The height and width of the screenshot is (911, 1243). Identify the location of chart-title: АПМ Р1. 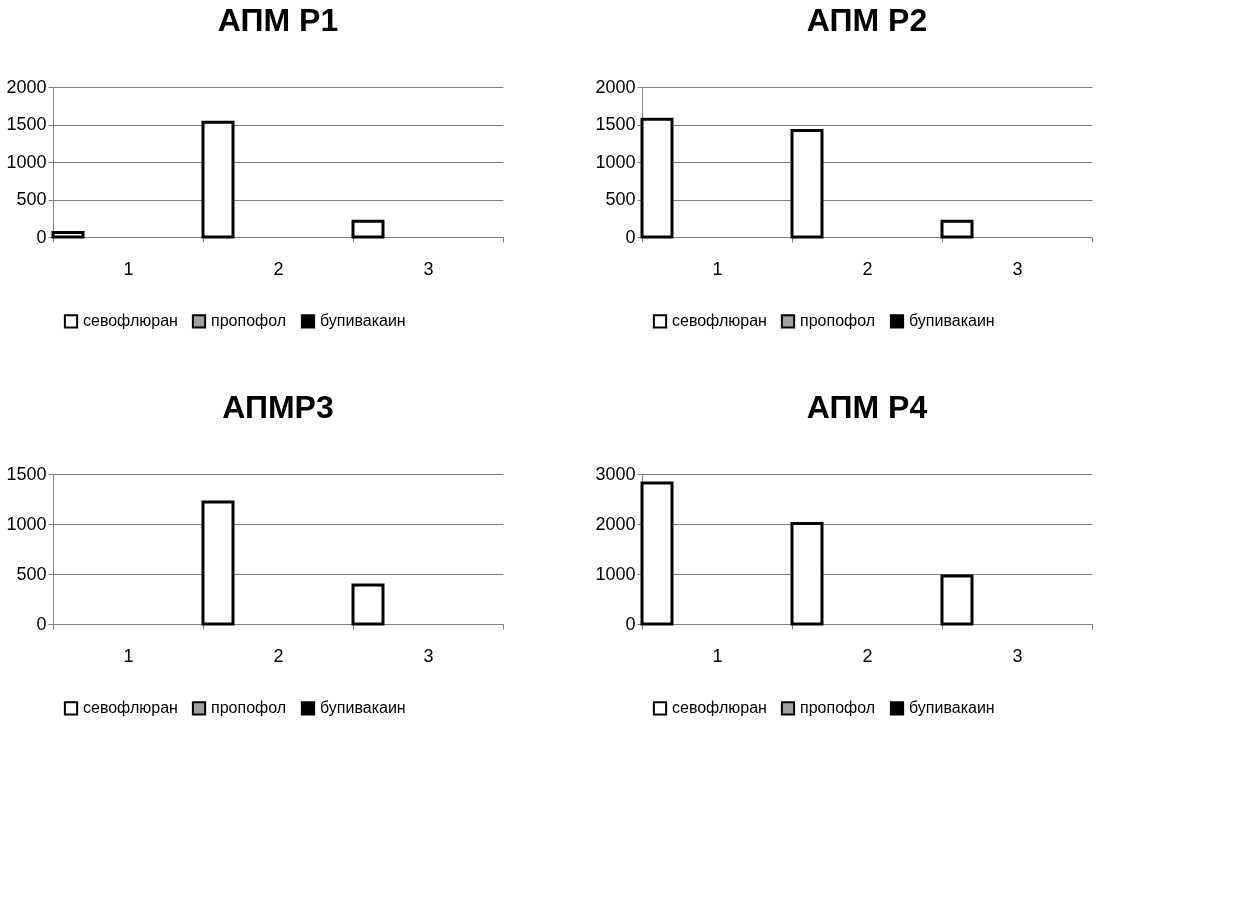
(278, 20).